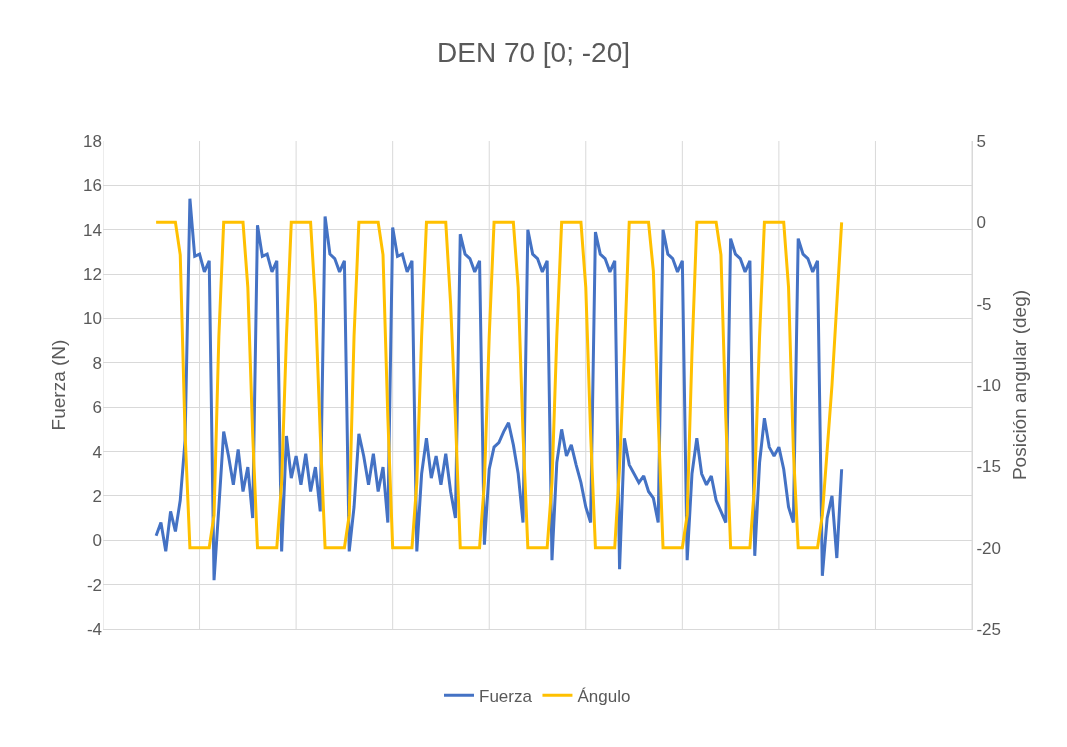 Image resolution: width=1067 pixels, height=747 pixels. What do you see at coordinates (533, 53) in the screenshot?
I see `chart-title: DEN 70 [0; -20]` at bounding box center [533, 53].